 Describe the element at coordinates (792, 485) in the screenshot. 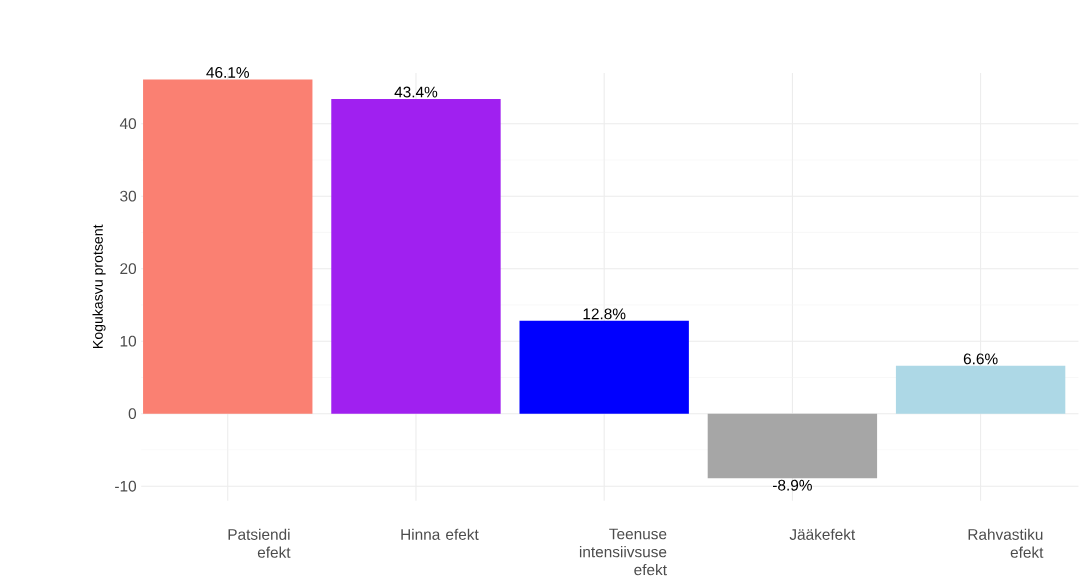

I see `data-label: -8.9%` at that location.